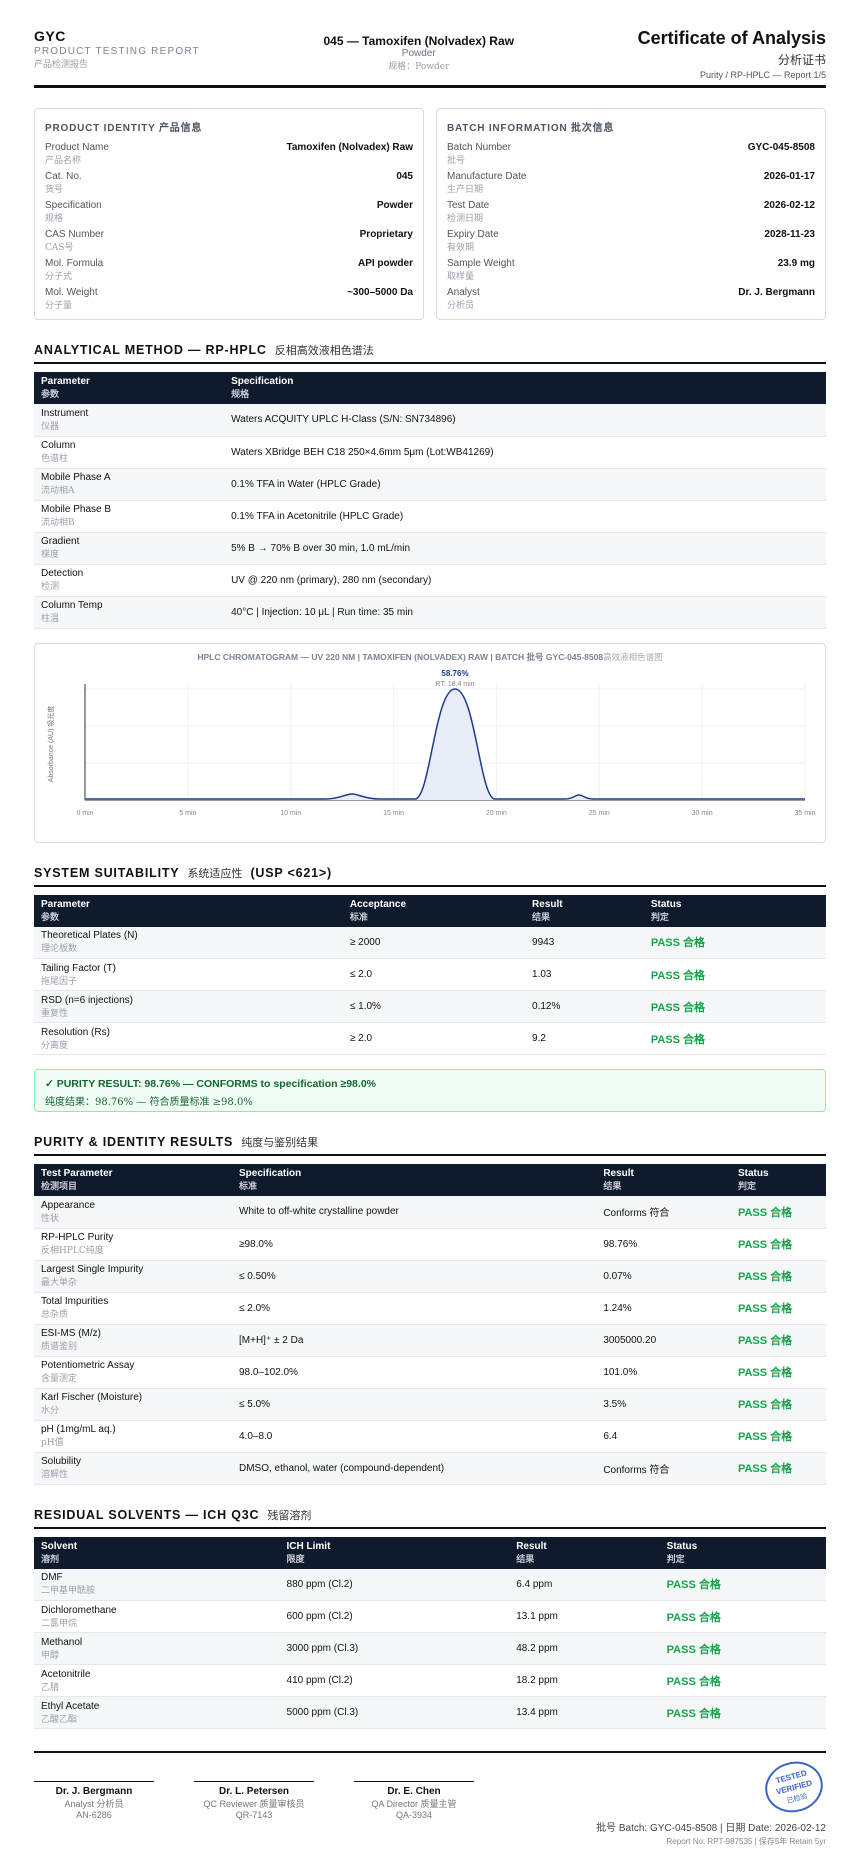 The height and width of the screenshot is (1861, 860). I want to click on header-row: Parameter 参数 Specification 规格, so click(430, 388).